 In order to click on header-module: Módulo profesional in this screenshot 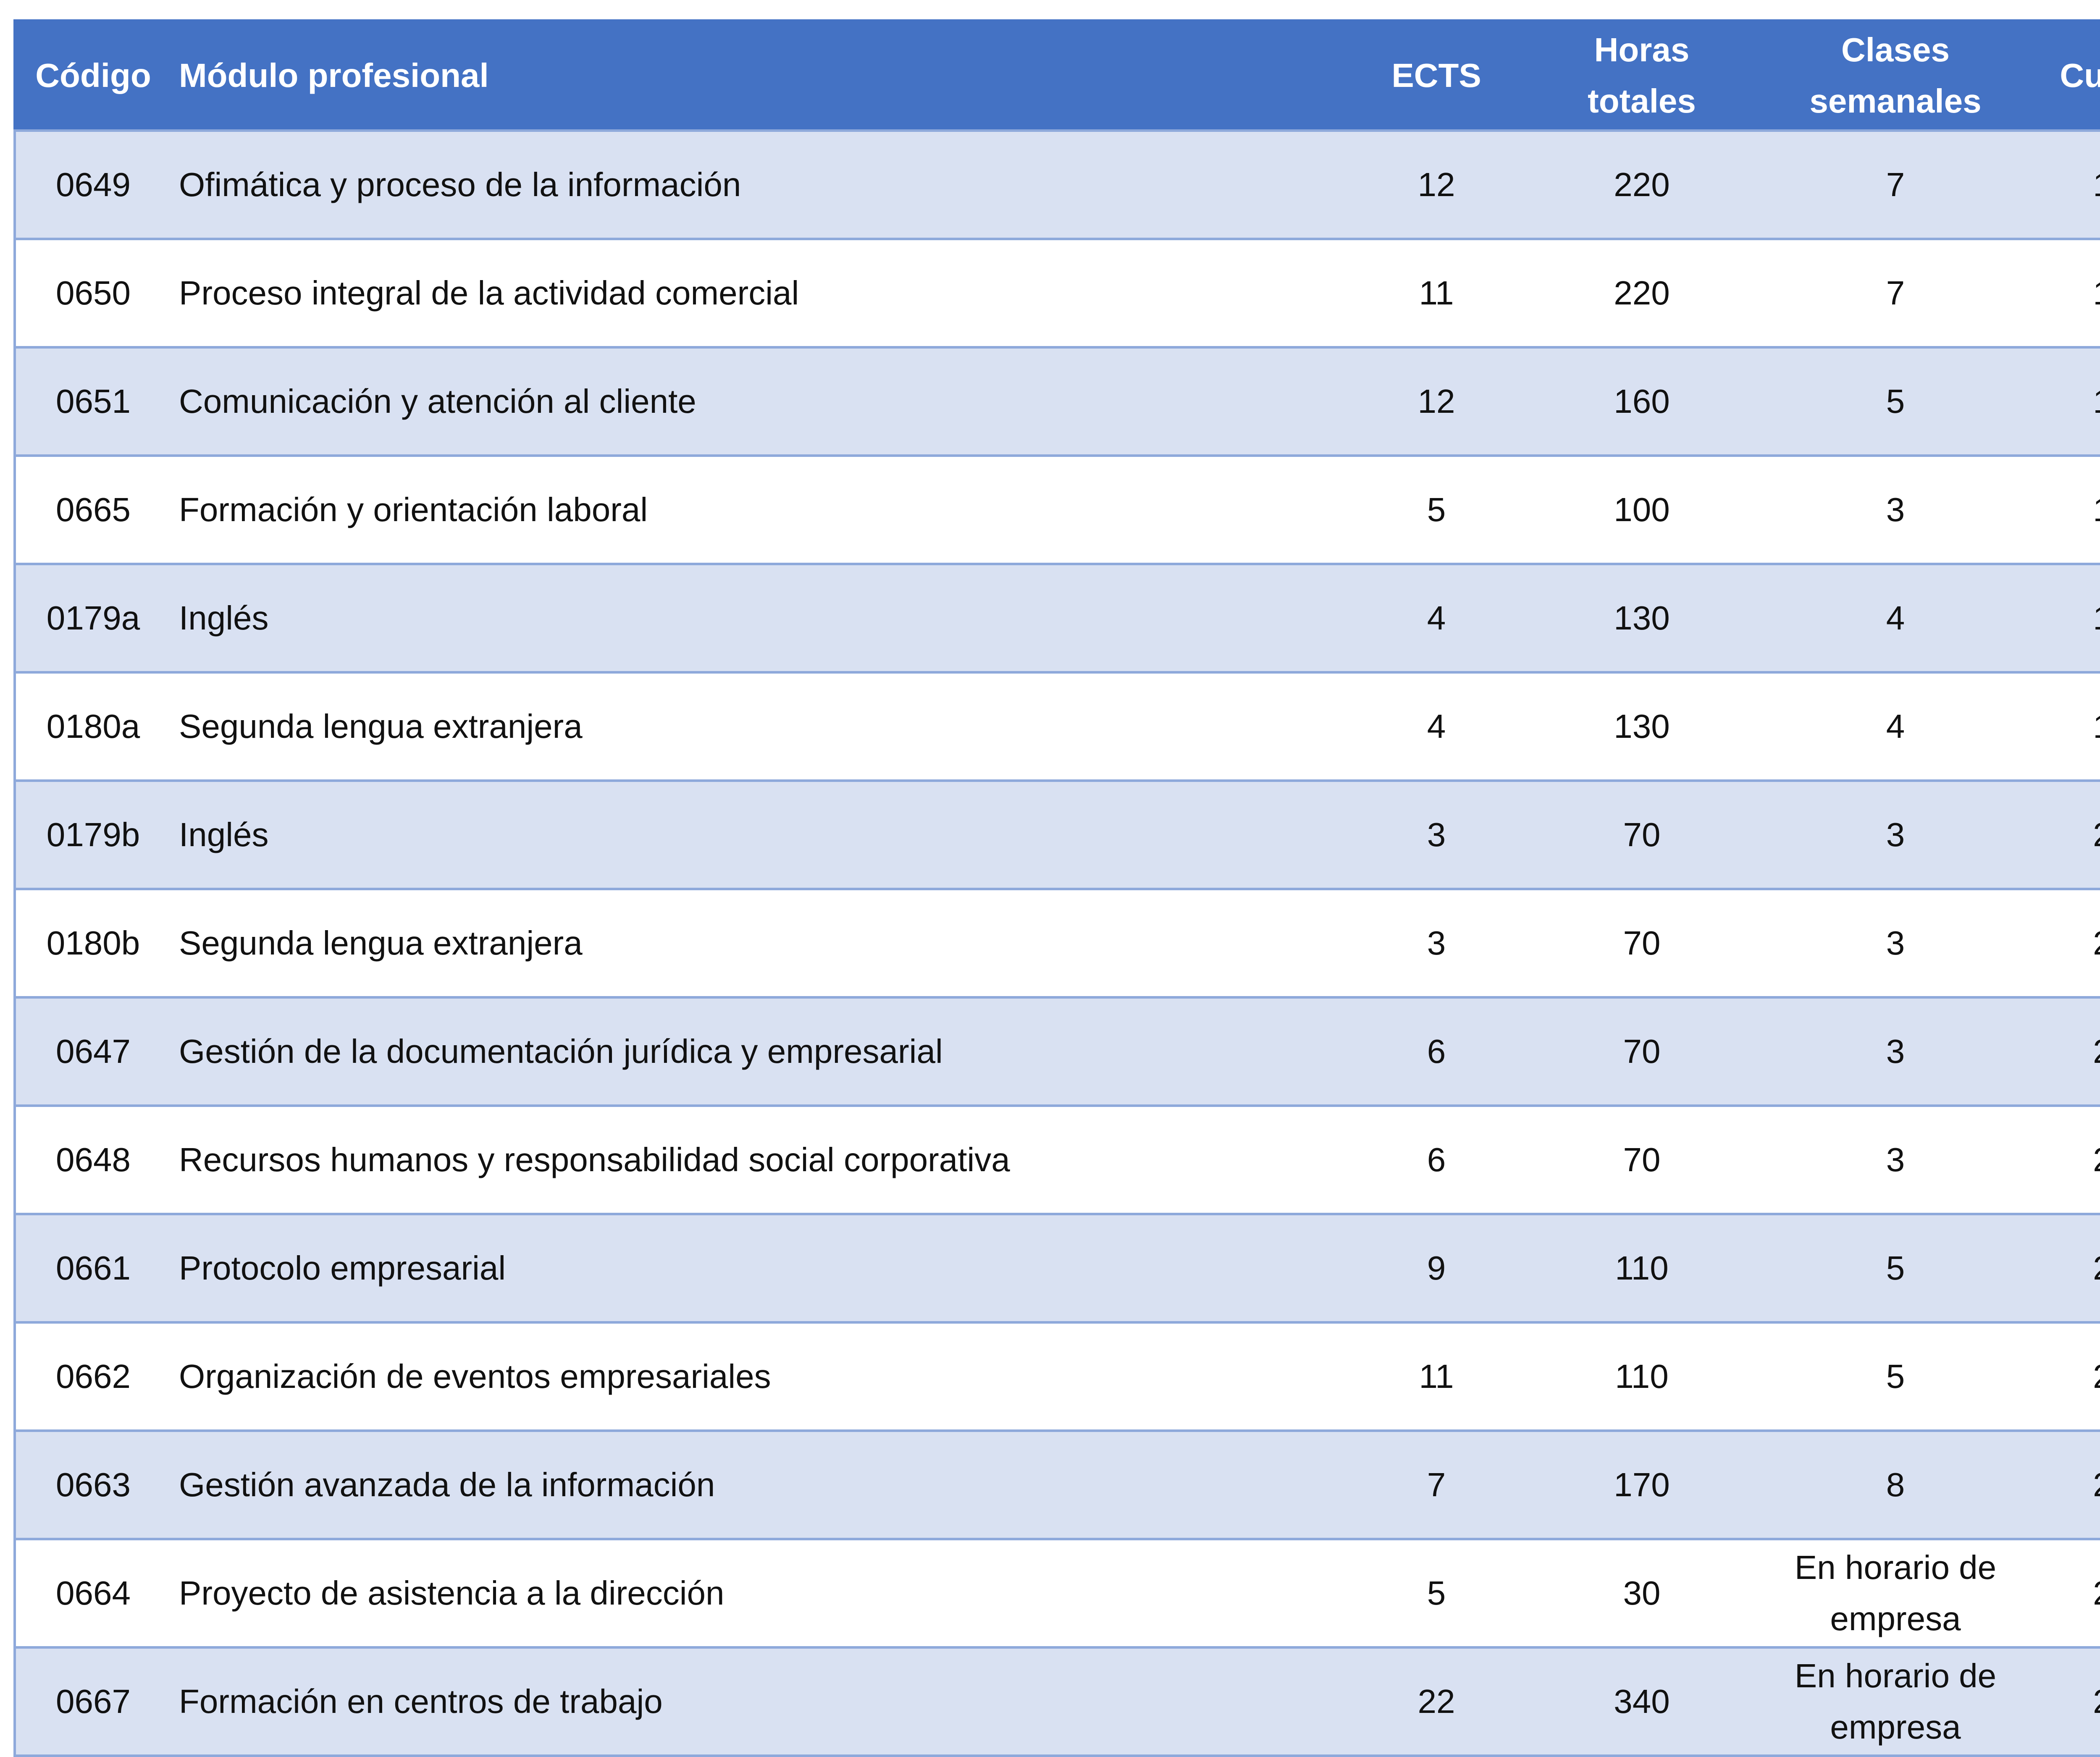, I will do `click(756, 75)`.